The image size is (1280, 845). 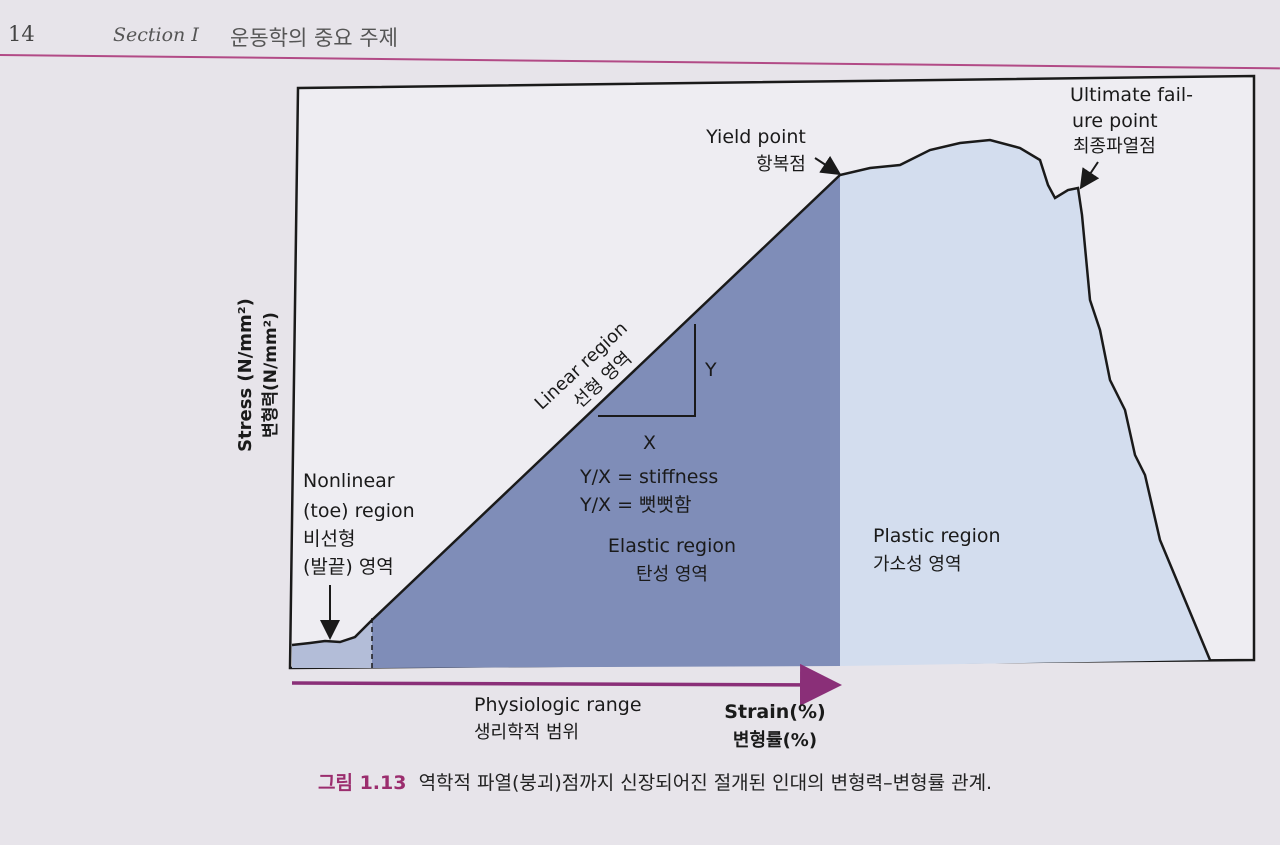 What do you see at coordinates (1131, 95) in the screenshot?
I see `failure-point-label-1: Ultimate fail-` at bounding box center [1131, 95].